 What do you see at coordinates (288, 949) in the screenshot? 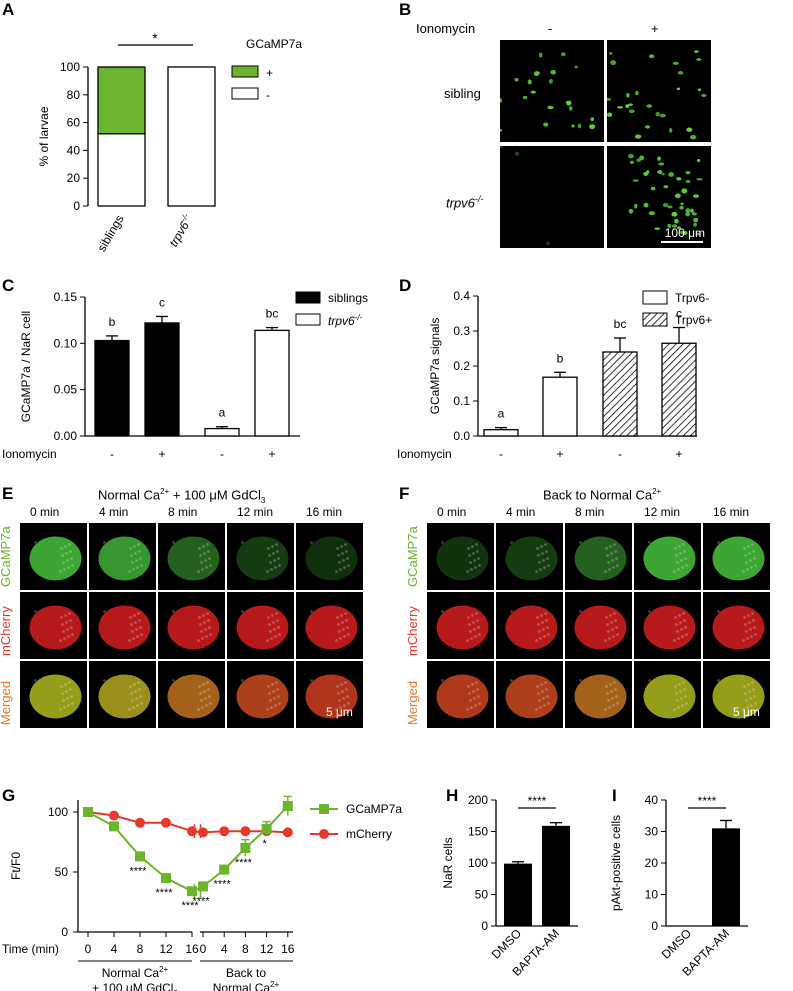
I see `x-tick-label: 16` at bounding box center [288, 949].